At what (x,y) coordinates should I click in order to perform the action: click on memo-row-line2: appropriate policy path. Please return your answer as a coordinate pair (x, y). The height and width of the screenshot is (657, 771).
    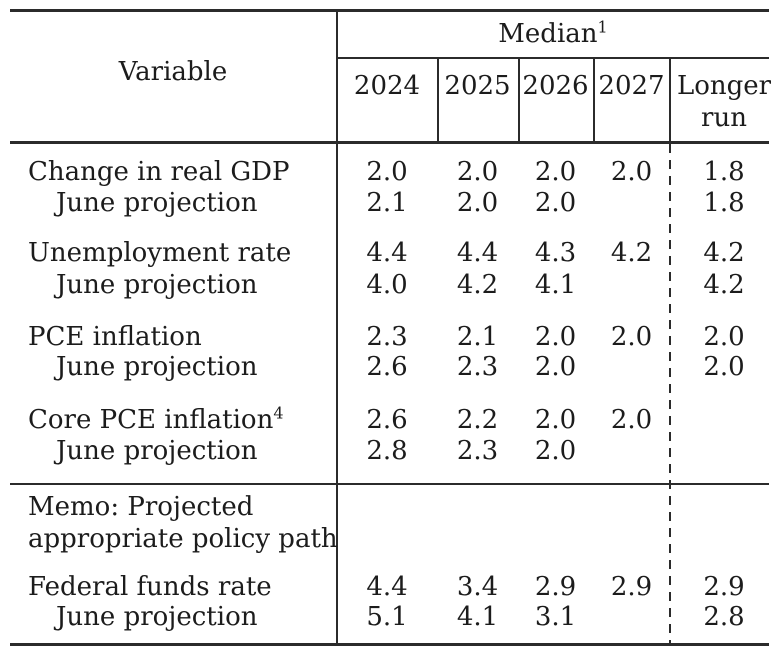
    Looking at the image, I should click on (385, 539).